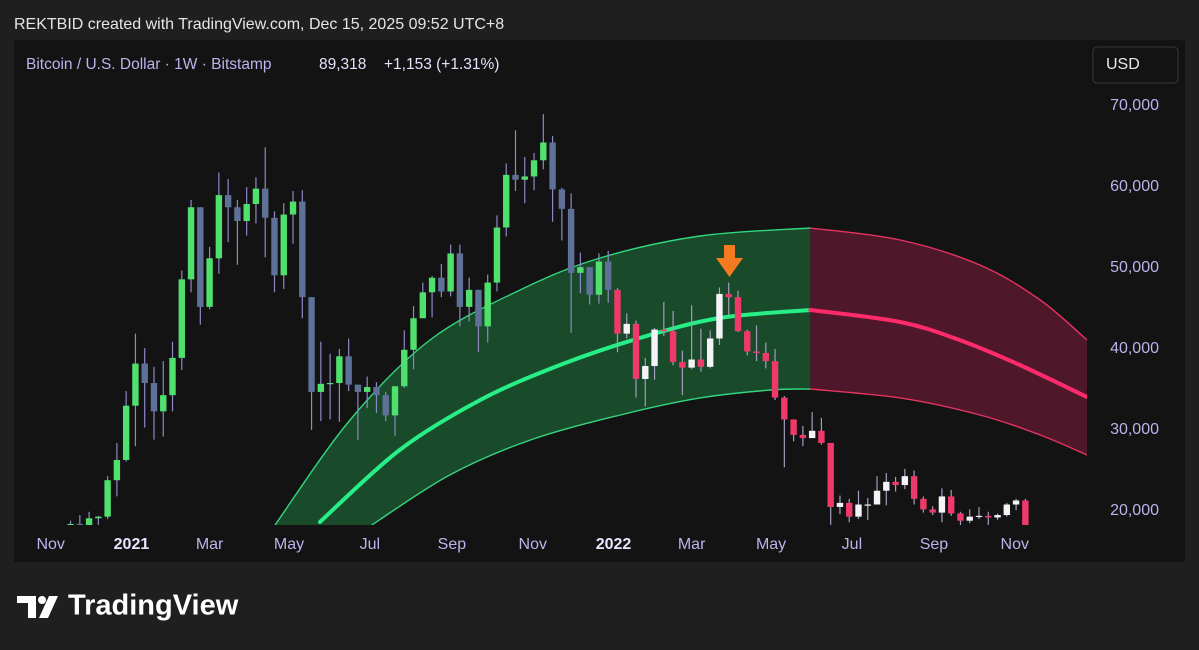 The height and width of the screenshot is (650, 1199). What do you see at coordinates (729, 252) in the screenshot?
I see `arrow-shaft` at bounding box center [729, 252].